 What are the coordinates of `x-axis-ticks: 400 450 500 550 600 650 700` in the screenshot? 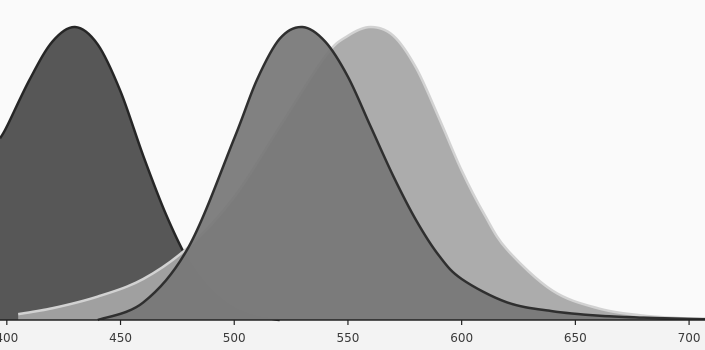 It's located at (350, 332).